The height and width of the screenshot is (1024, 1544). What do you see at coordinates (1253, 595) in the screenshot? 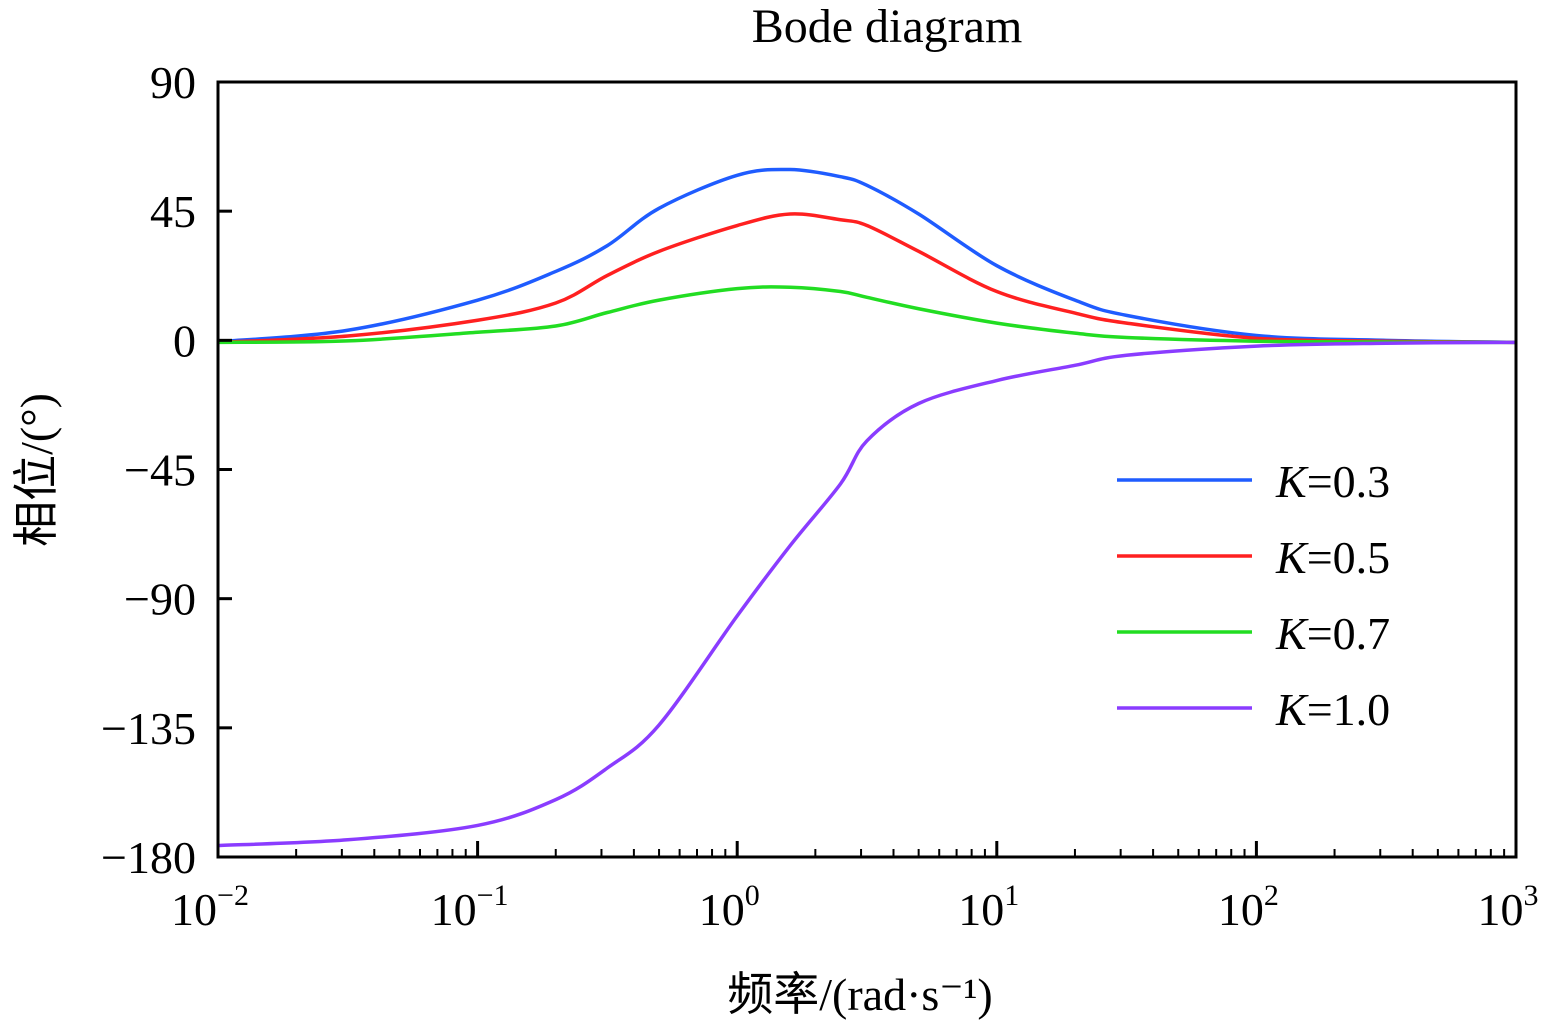
I see `legend: K=0.3 K=0.5 K=0.7 K=1.0` at bounding box center [1253, 595].